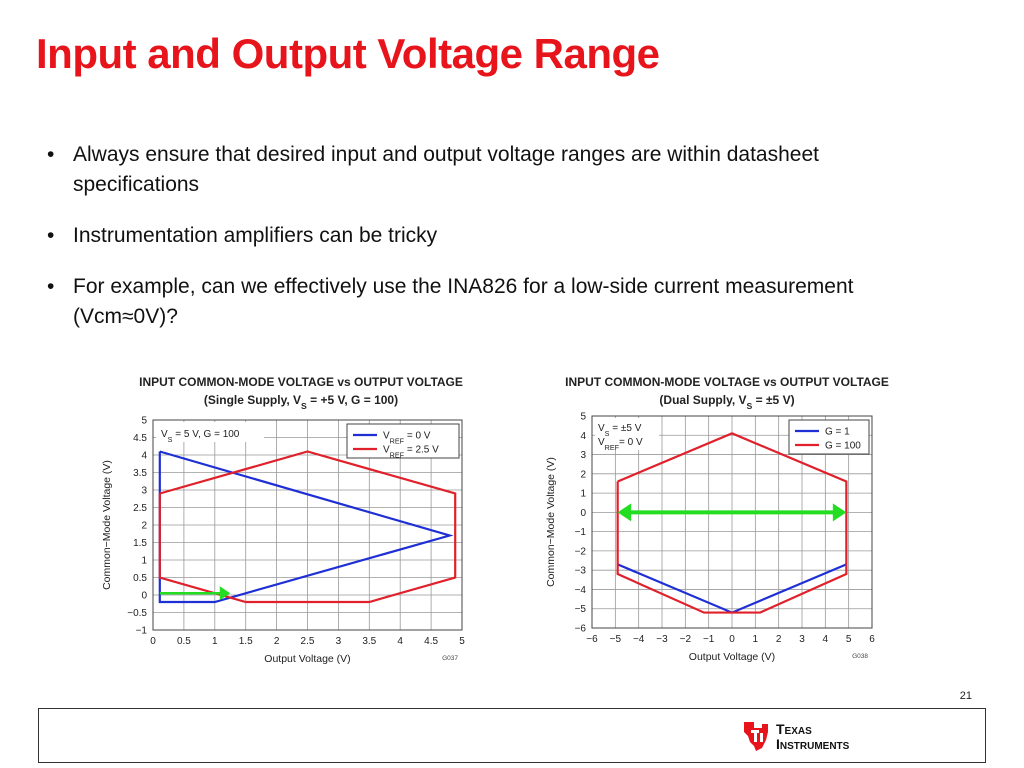 This screenshot has height=768, width=1024. I want to click on slide-title: Input and Output Voltage Range, so click(348, 53).